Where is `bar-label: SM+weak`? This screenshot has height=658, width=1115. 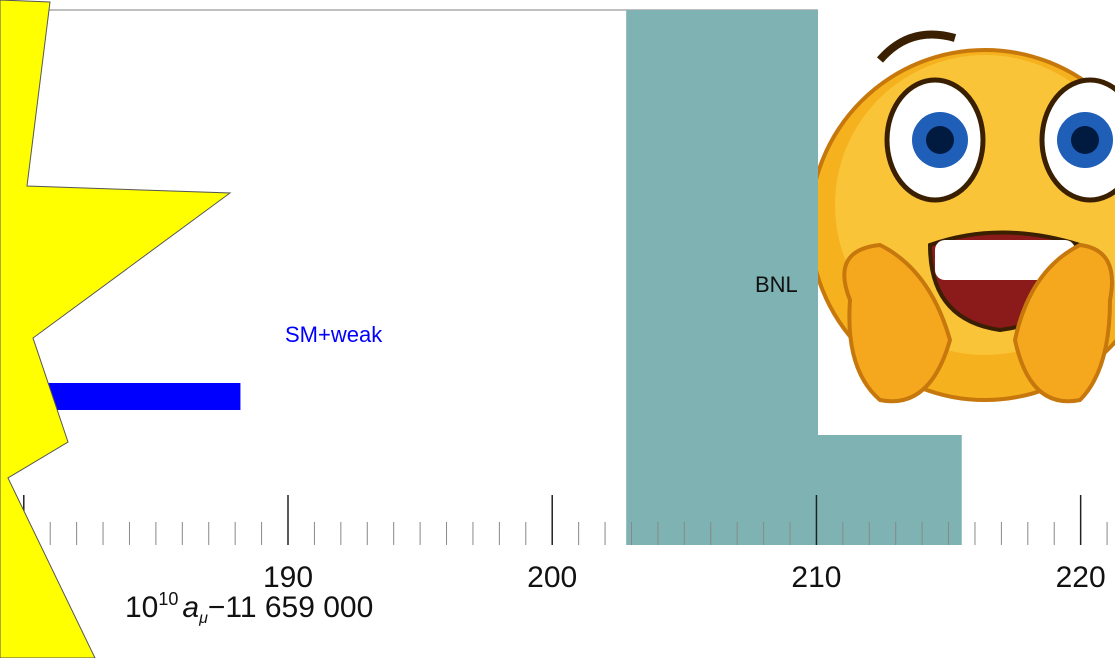 bar-label: SM+weak is located at coordinates (334, 334).